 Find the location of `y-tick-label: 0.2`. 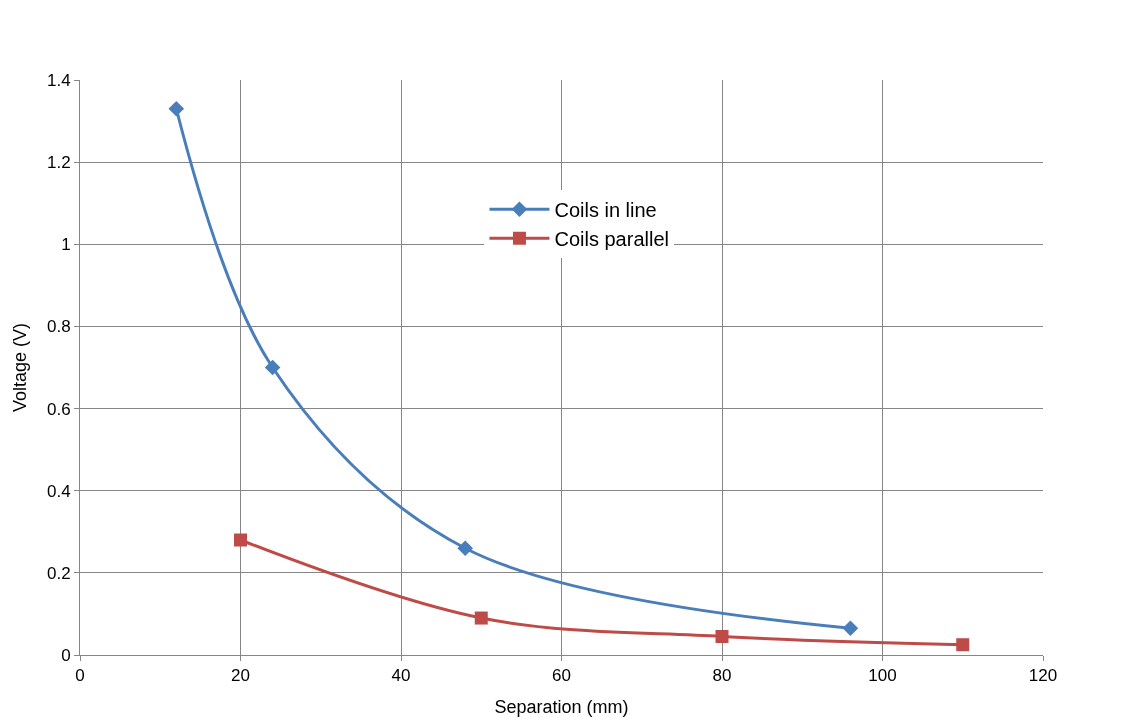

y-tick-label: 0.2 is located at coordinates (58, 573).